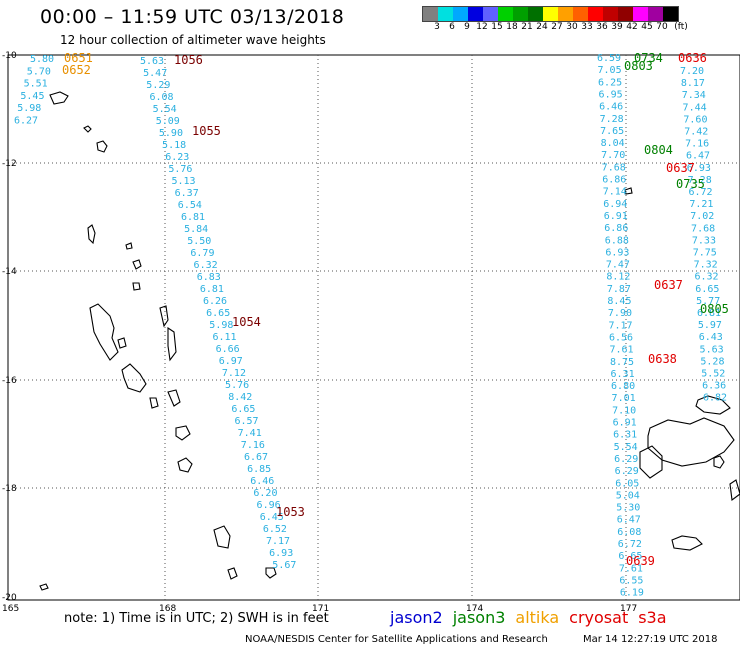 The image size is (740, 650). I want to click on satellite-legend: jason2 jason3 altika cryosat s3a, so click(533, 617).